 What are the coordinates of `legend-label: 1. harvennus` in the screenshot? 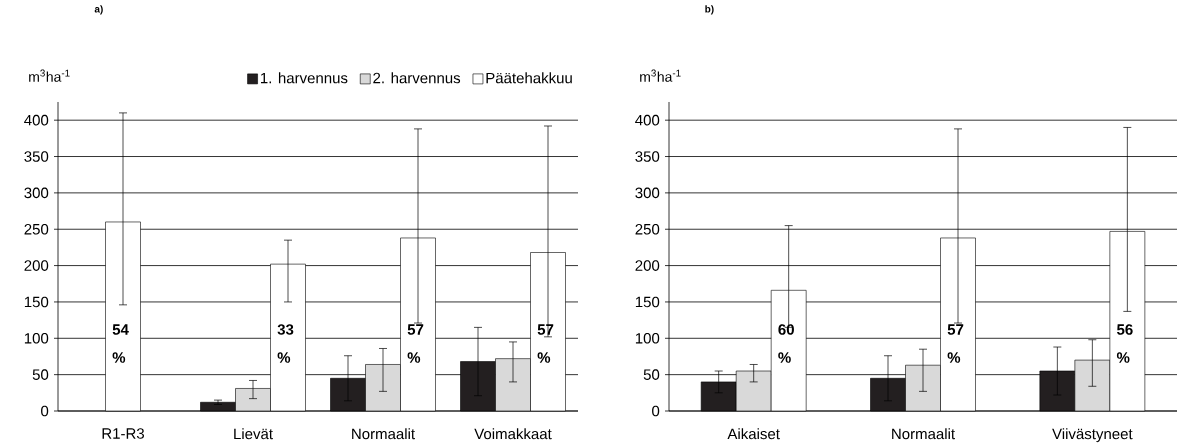 It's located at (304, 78).